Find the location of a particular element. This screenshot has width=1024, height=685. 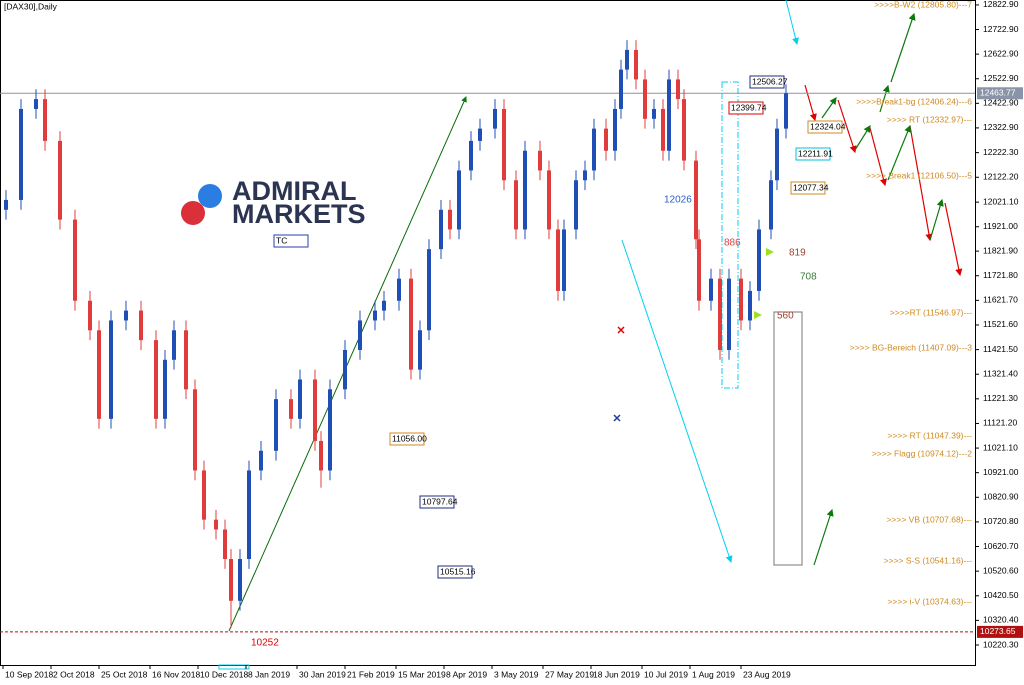

y-tick-label: 11721.80 is located at coordinates (1000, 275).